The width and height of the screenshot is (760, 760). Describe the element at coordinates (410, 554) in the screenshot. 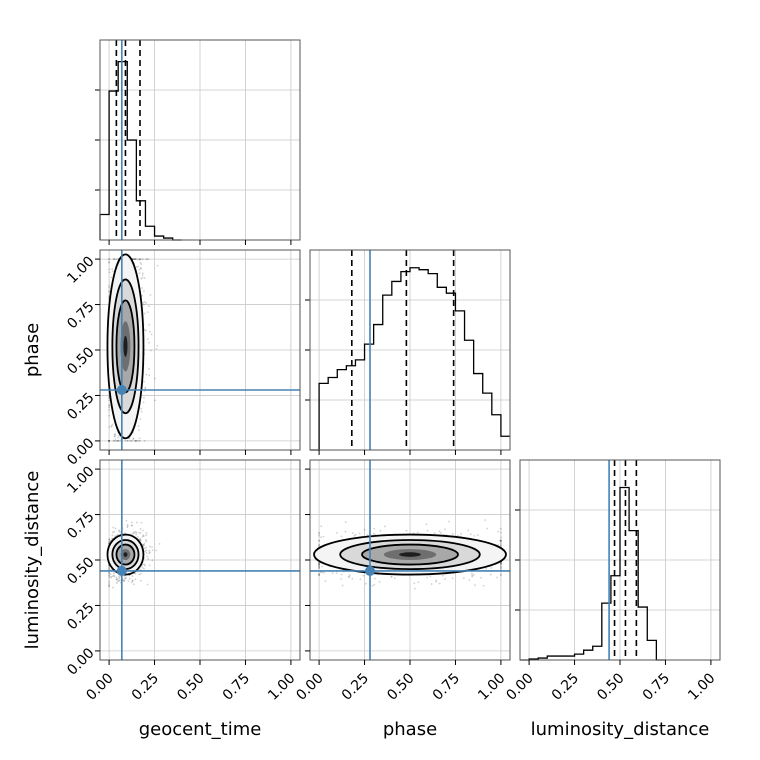

I see `contour-line` at that location.